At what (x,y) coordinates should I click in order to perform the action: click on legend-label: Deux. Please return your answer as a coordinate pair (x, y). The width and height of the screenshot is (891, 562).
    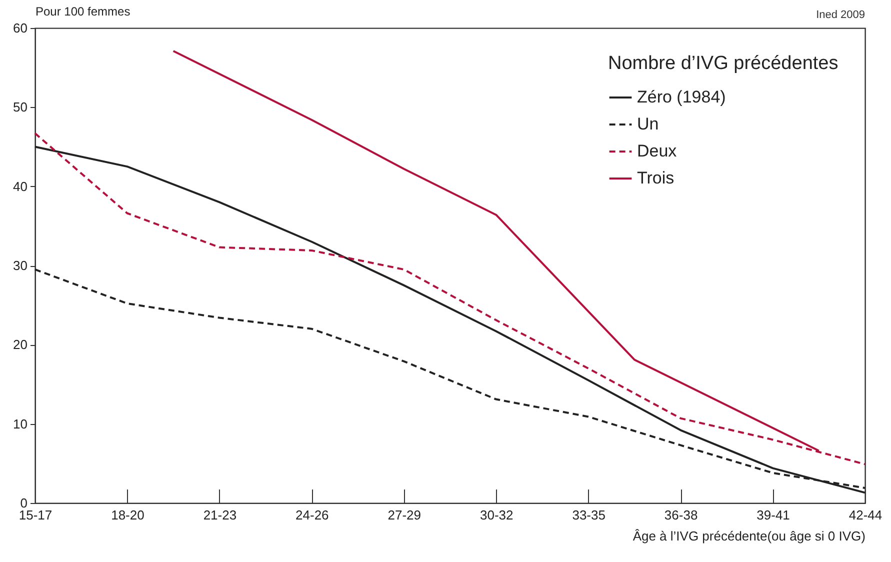
    Looking at the image, I should click on (657, 151).